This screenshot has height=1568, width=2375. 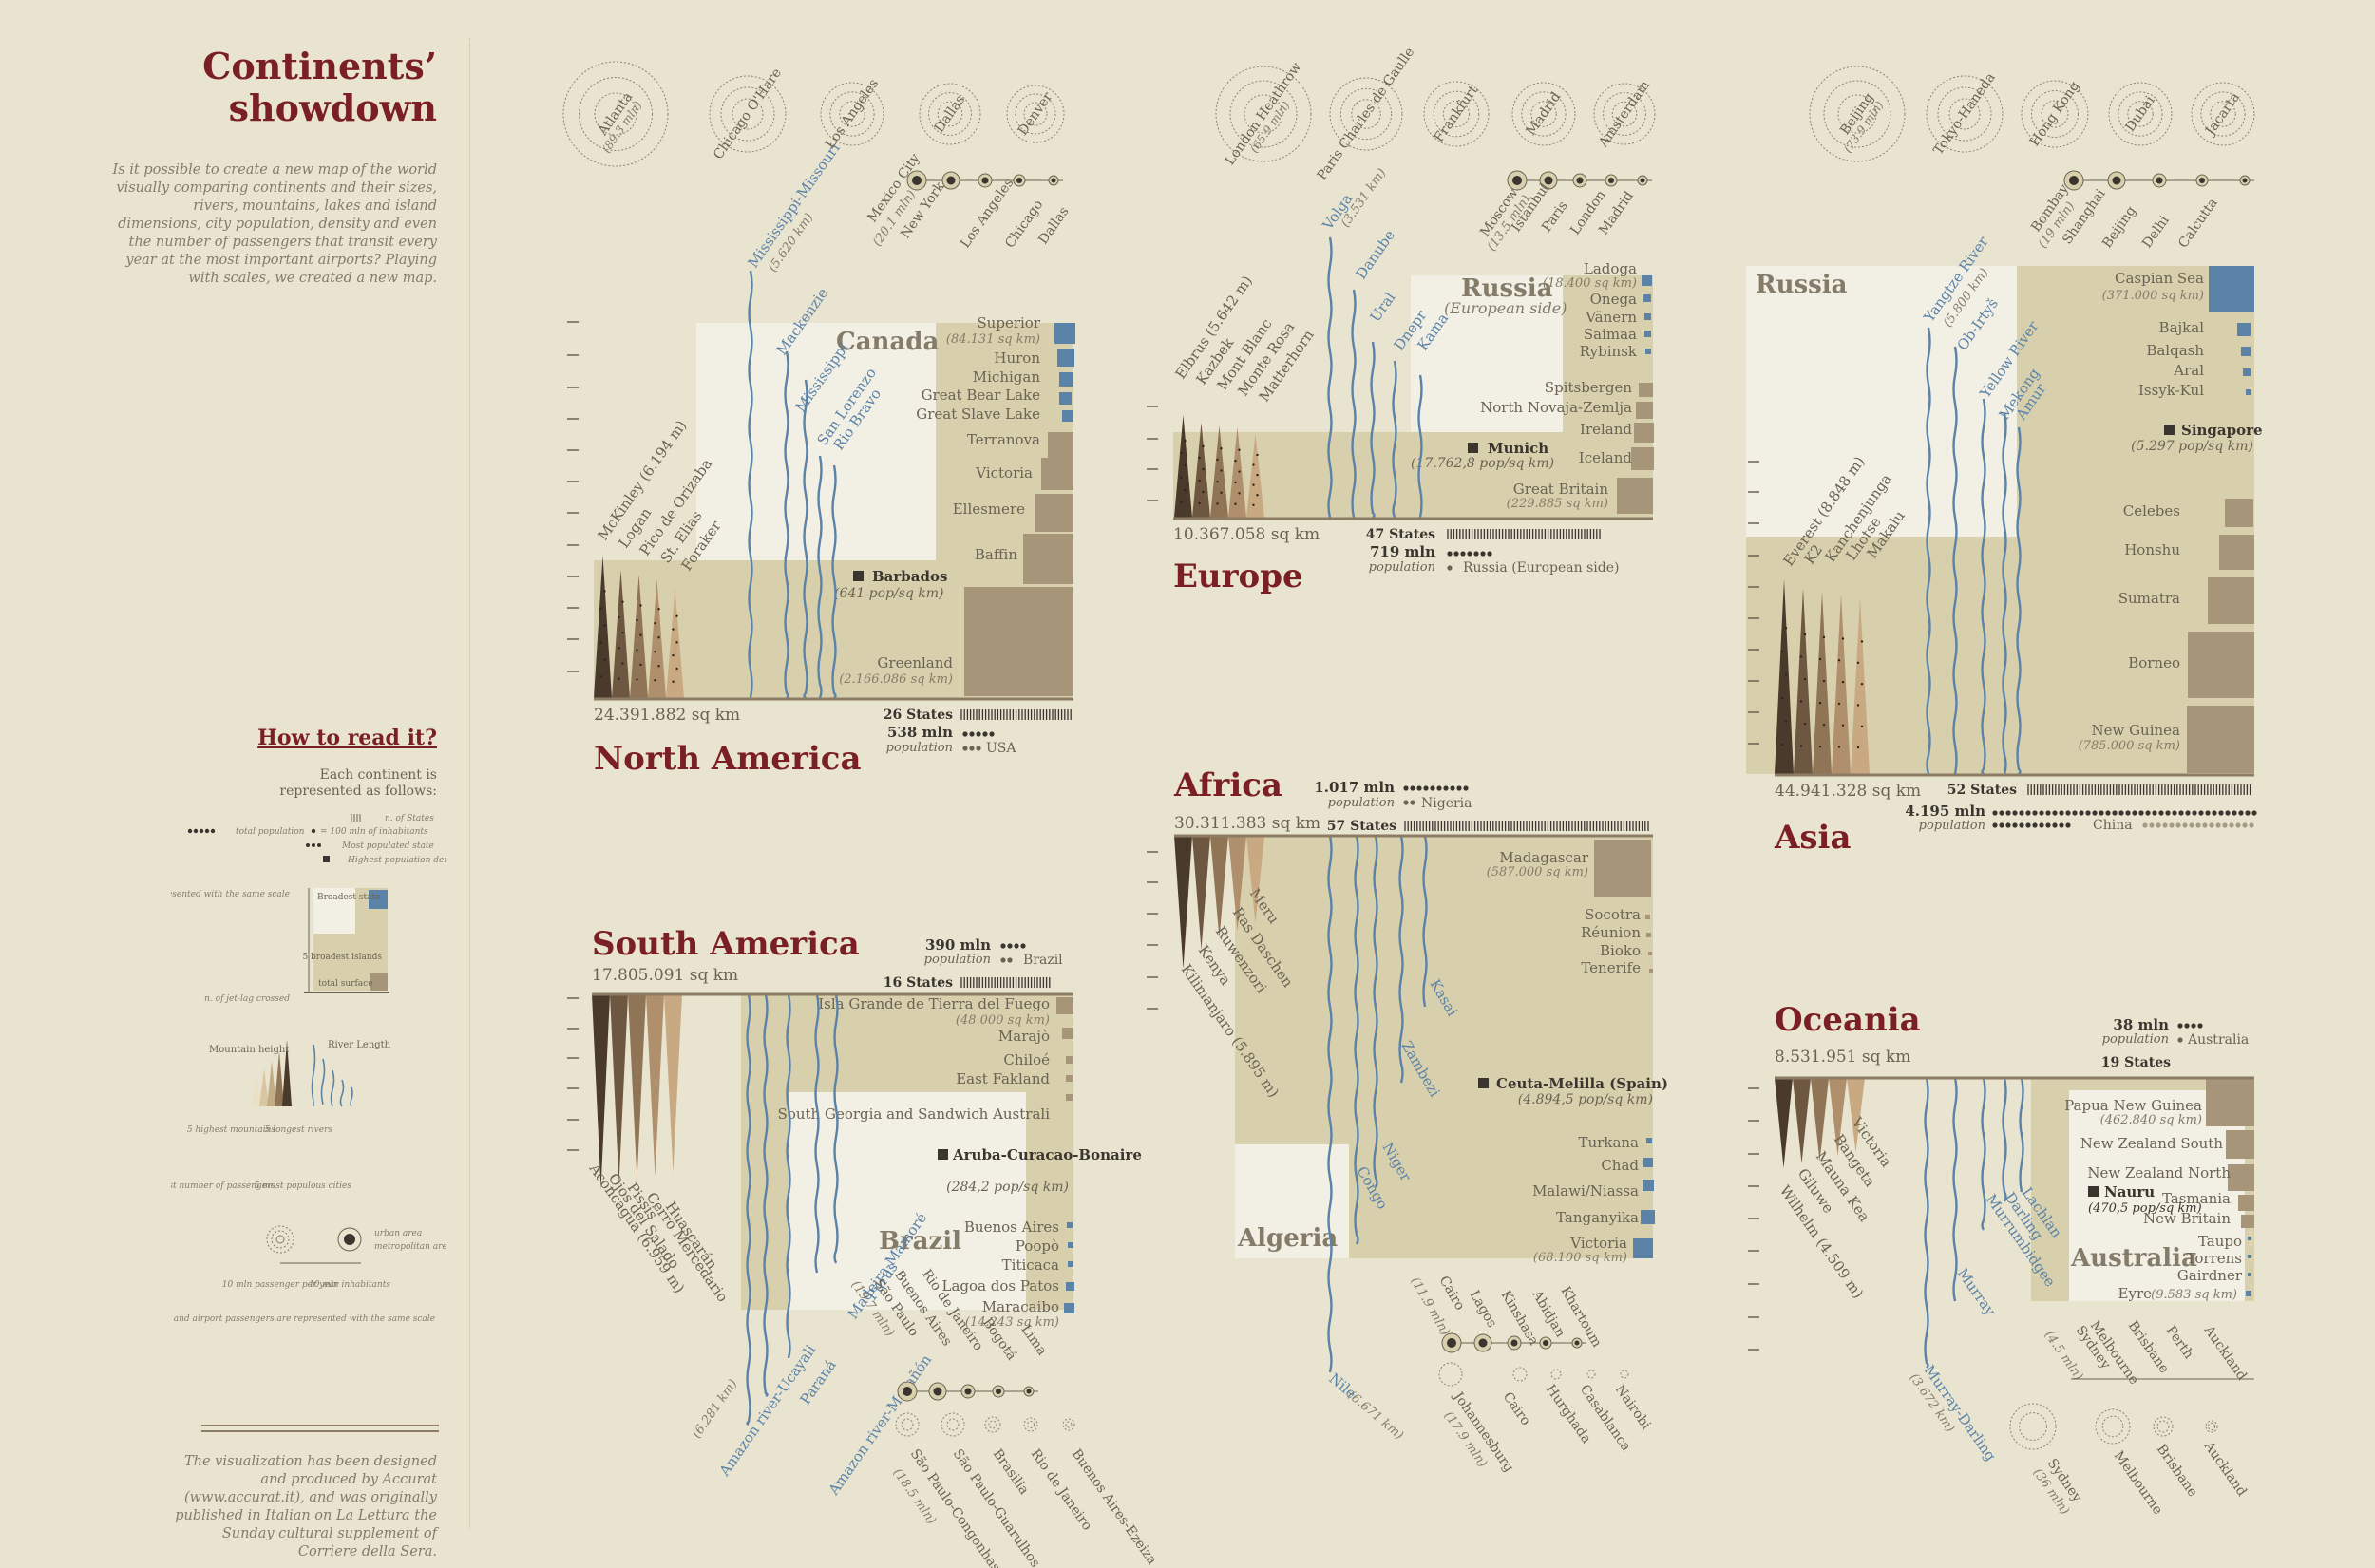 I want to click on surface-right, so click(x=1050, y=1201).